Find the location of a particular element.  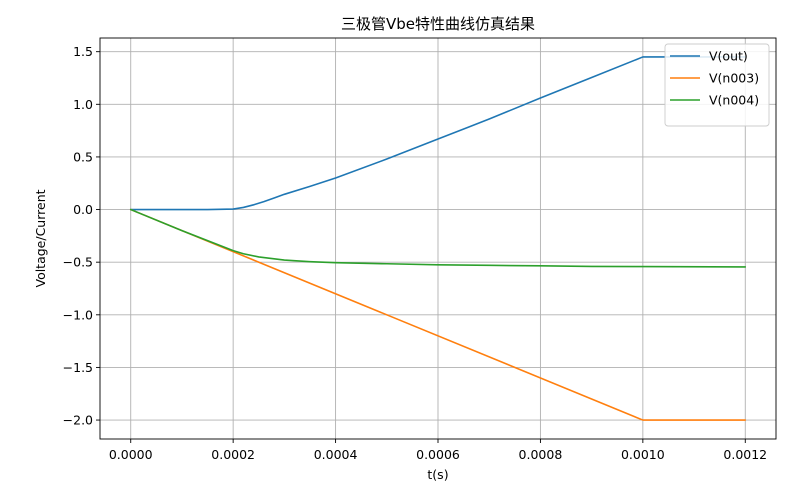

x-tick-label: 0.0012 is located at coordinates (745, 454).